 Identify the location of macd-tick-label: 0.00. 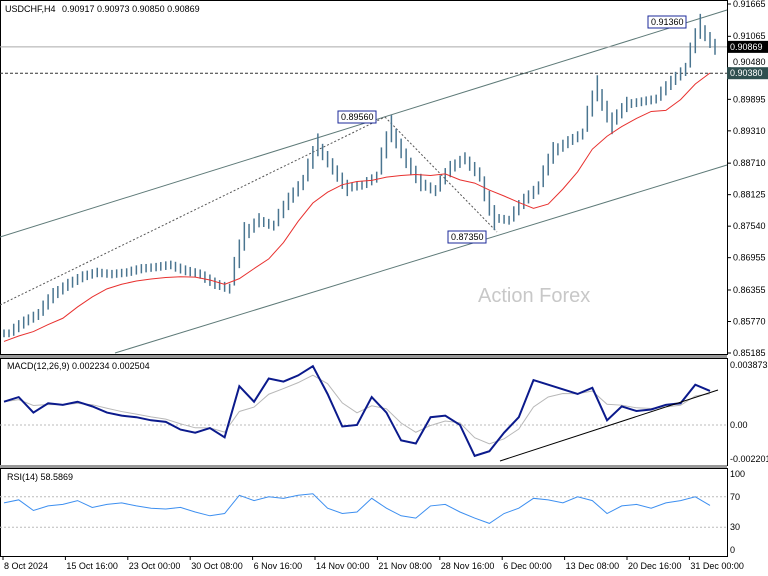
(739, 425).